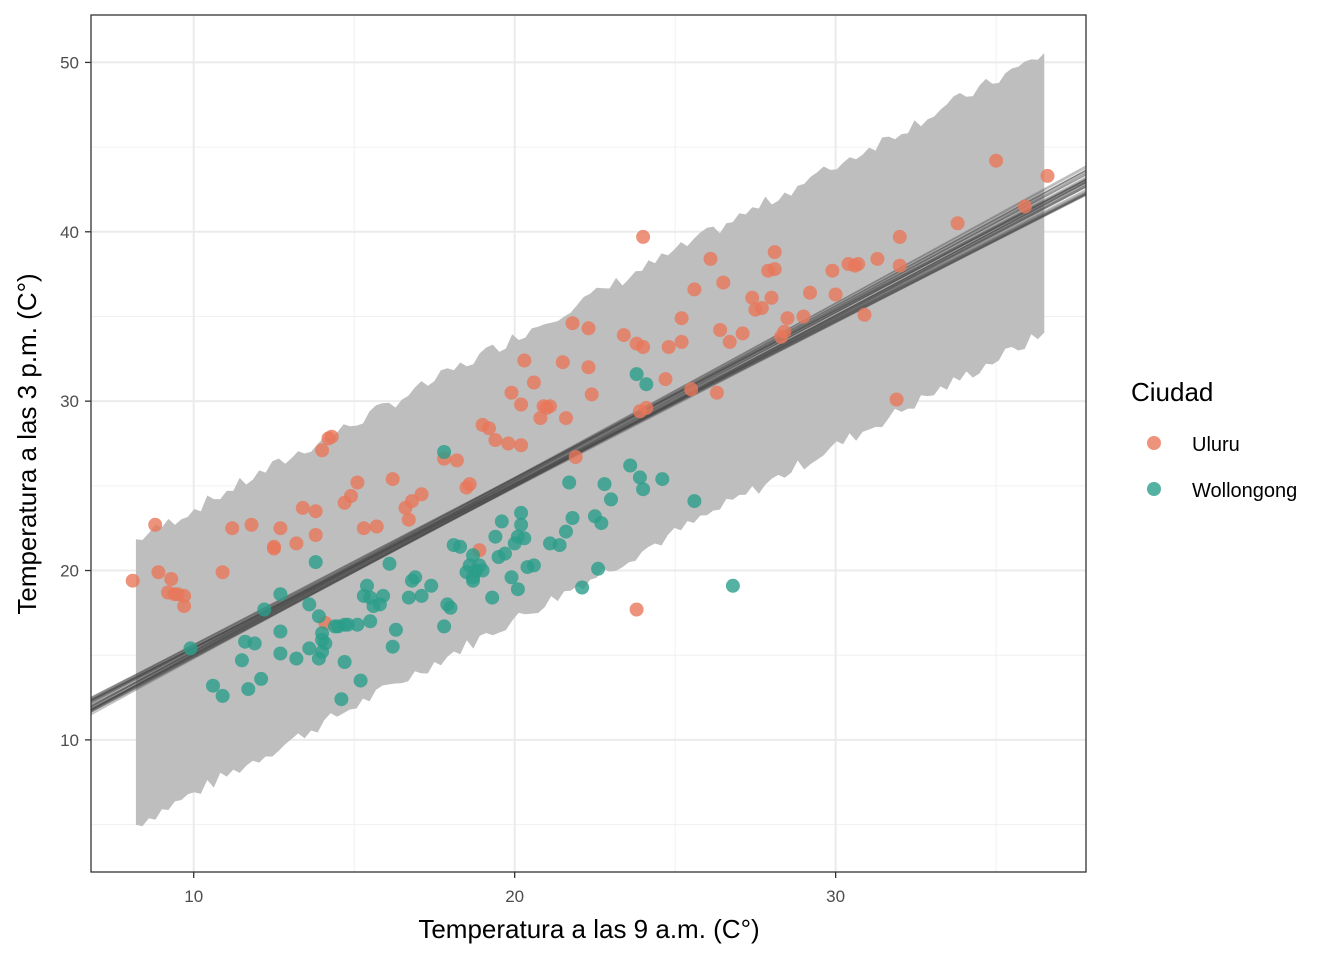  I want to click on legend-key-wollongong, so click(1154, 489).